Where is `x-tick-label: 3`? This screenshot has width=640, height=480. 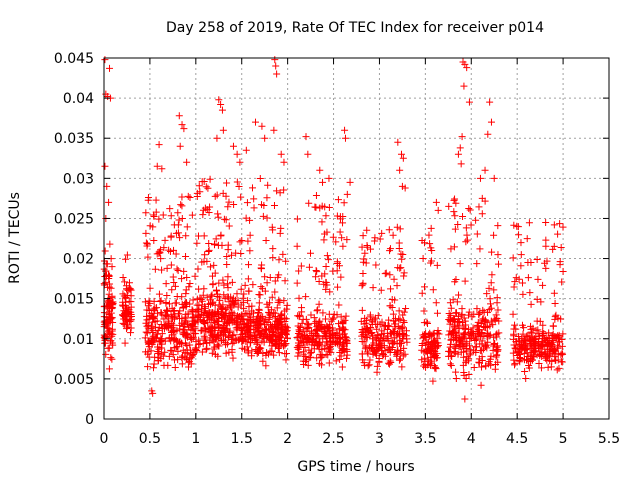
x-tick-label: 3 is located at coordinates (379, 439).